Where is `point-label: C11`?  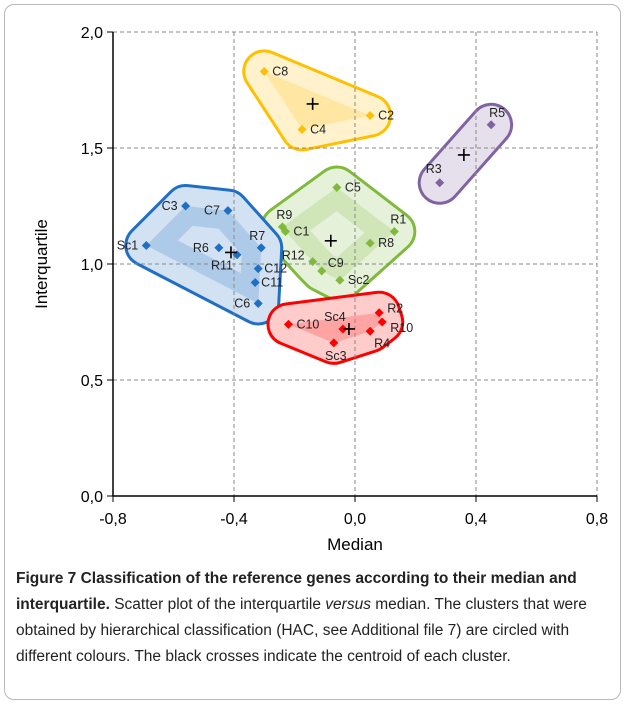
point-label: C11 is located at coordinates (272, 283).